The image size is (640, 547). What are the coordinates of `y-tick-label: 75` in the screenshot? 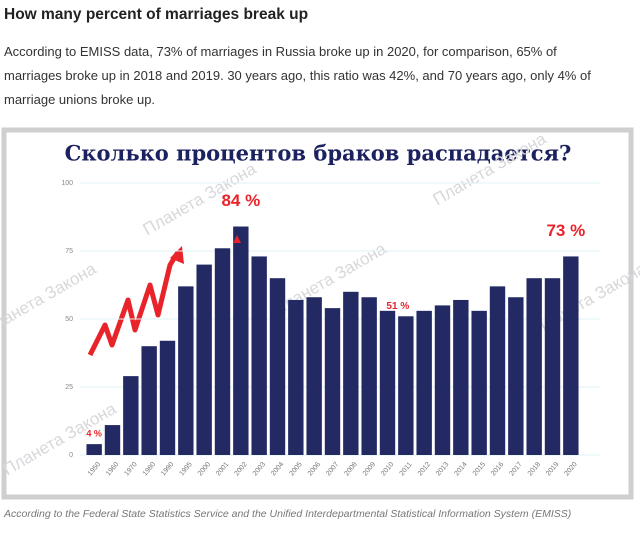 It's located at (69, 251).